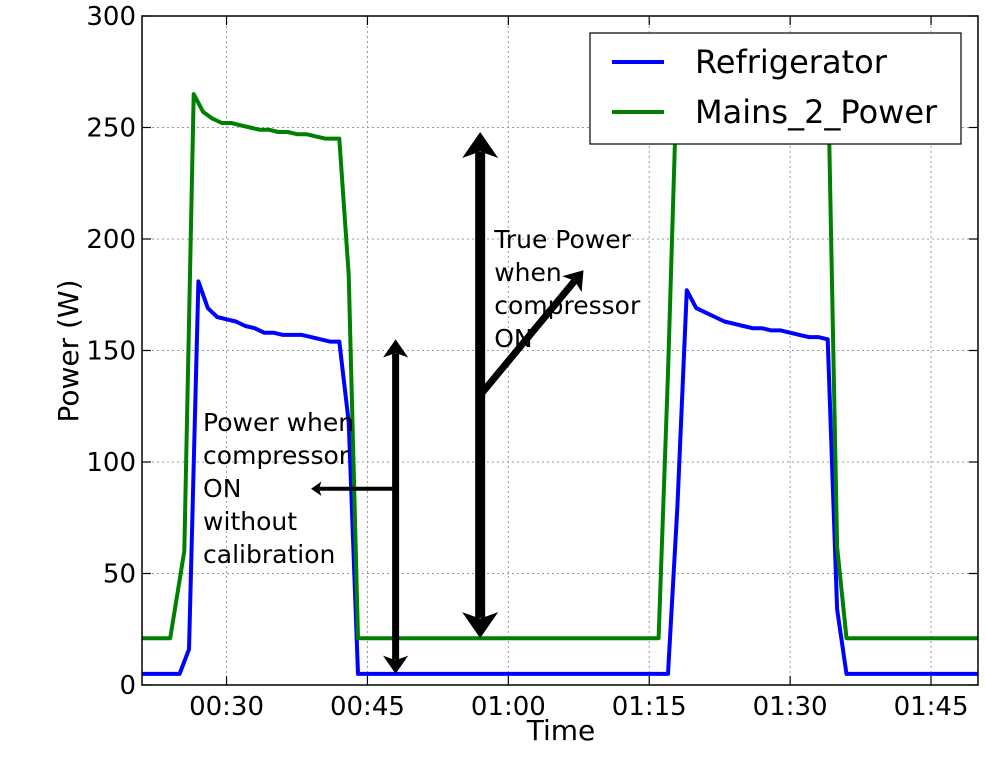 Image resolution: width=986 pixels, height=782 pixels. What do you see at coordinates (649, 707) in the screenshot?
I see `x-tick-label: 01:15` at bounding box center [649, 707].